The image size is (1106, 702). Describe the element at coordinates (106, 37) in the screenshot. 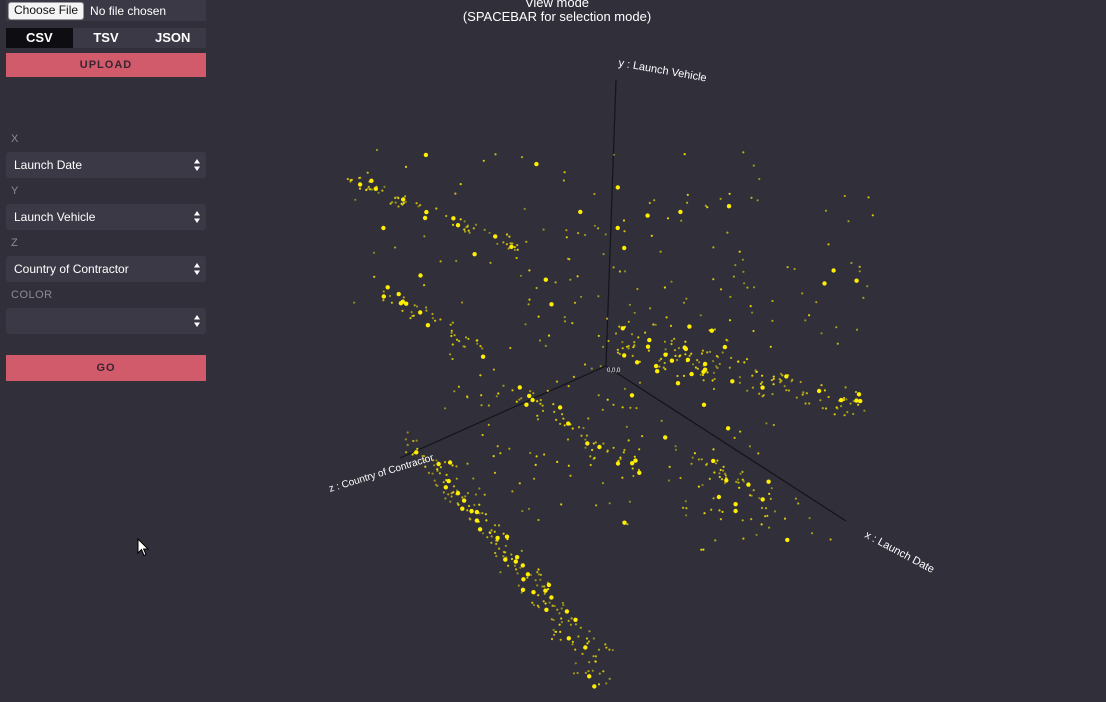

I see `tab-tsv: TSV` at that location.